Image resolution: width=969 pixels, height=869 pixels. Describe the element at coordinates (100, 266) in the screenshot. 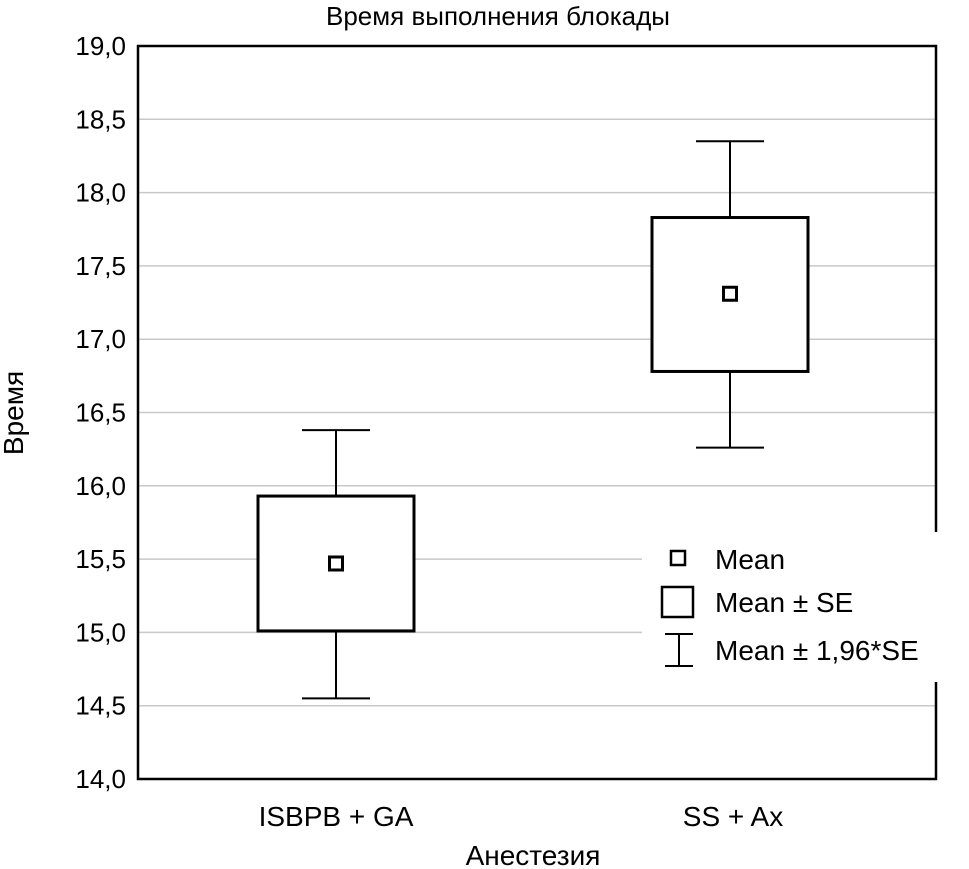

I see `y-tick-label: 17,5` at that location.